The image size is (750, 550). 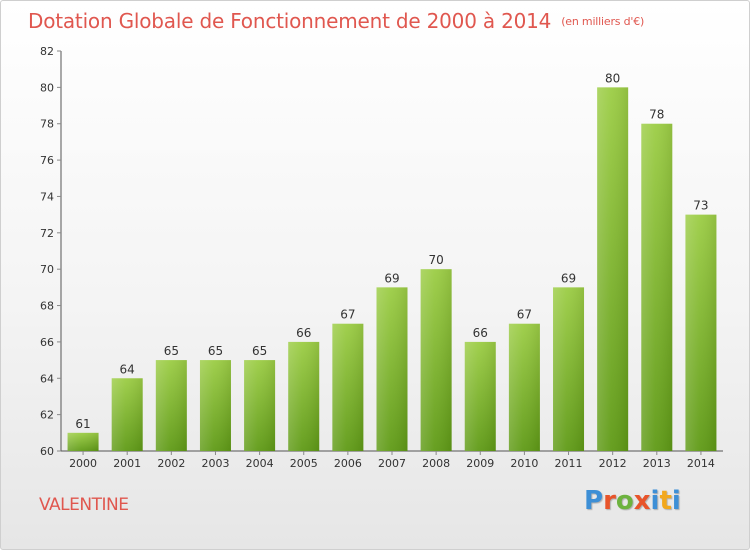 I want to click on y-tick-label: 62, so click(x=47, y=415).